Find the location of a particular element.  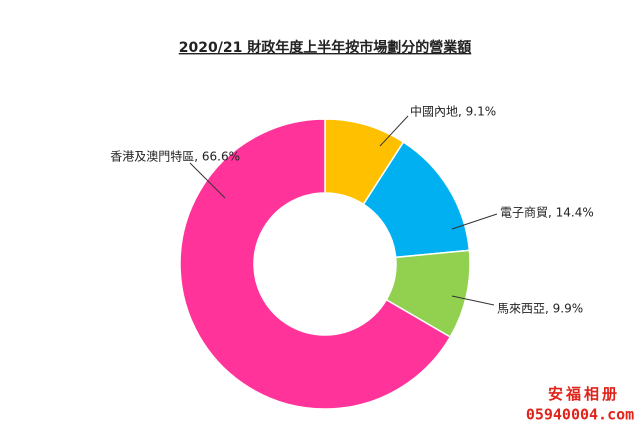

chart-title: 2020/21 財政年度上半年按市場劃分的營業額 is located at coordinates (325, 47).